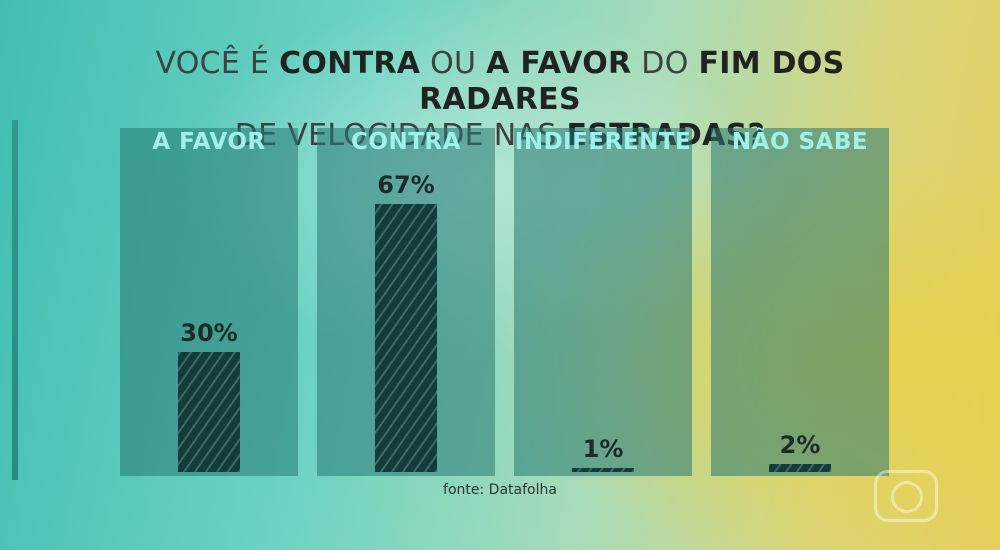 This screenshot has width=1000, height=550. I want to click on value-label: 30%, so click(209, 333).